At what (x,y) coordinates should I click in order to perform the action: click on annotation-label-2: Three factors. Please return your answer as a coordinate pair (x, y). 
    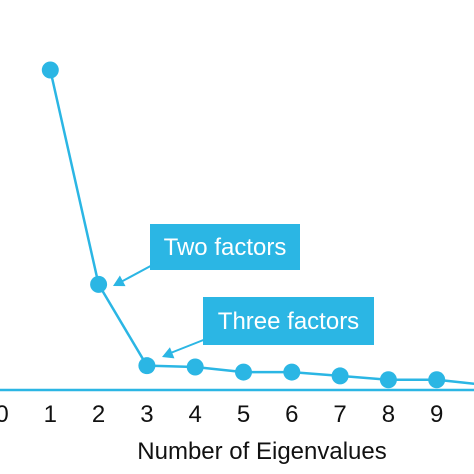
    Looking at the image, I should click on (288, 321).